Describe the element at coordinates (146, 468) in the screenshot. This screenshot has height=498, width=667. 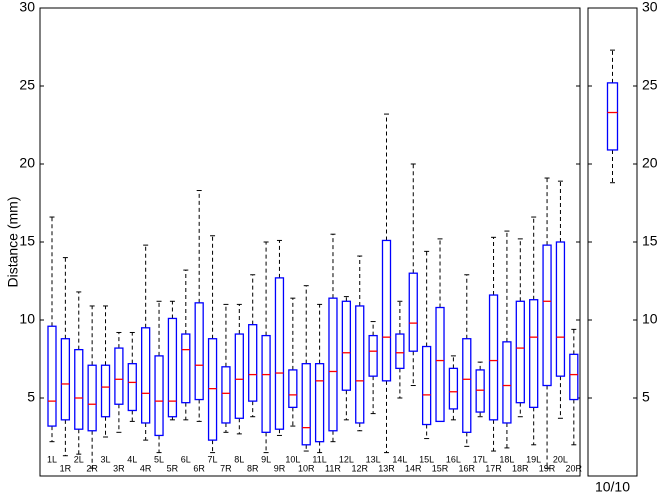
I see `x-tick-label: 4R` at that location.